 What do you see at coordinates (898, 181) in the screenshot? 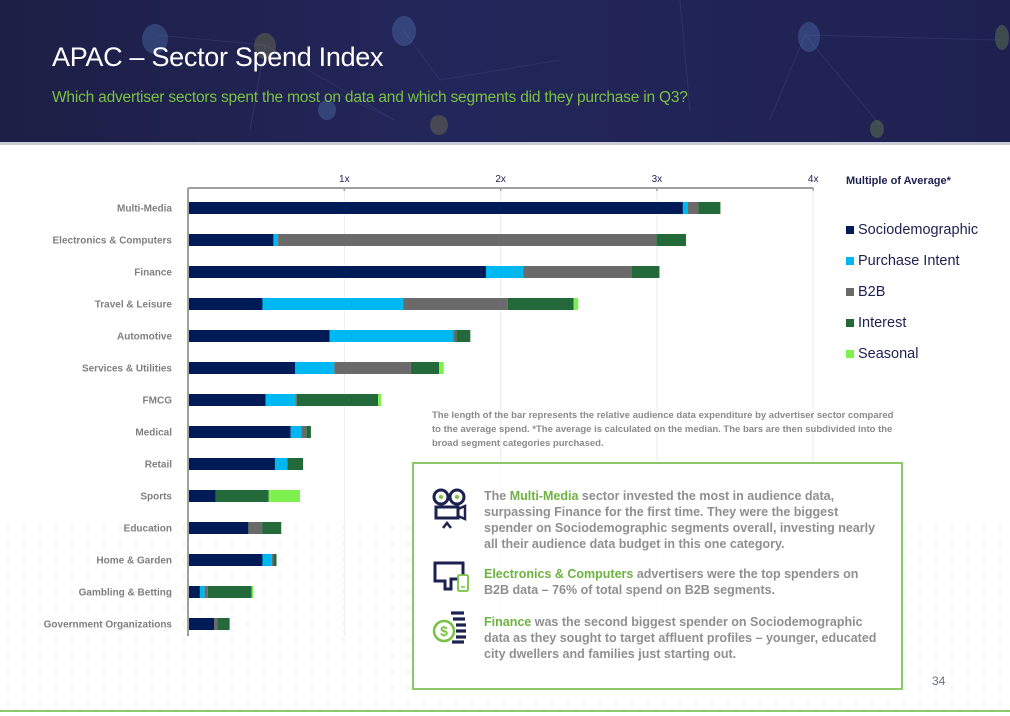
I see `legend-title: Multiple of Average*` at bounding box center [898, 181].